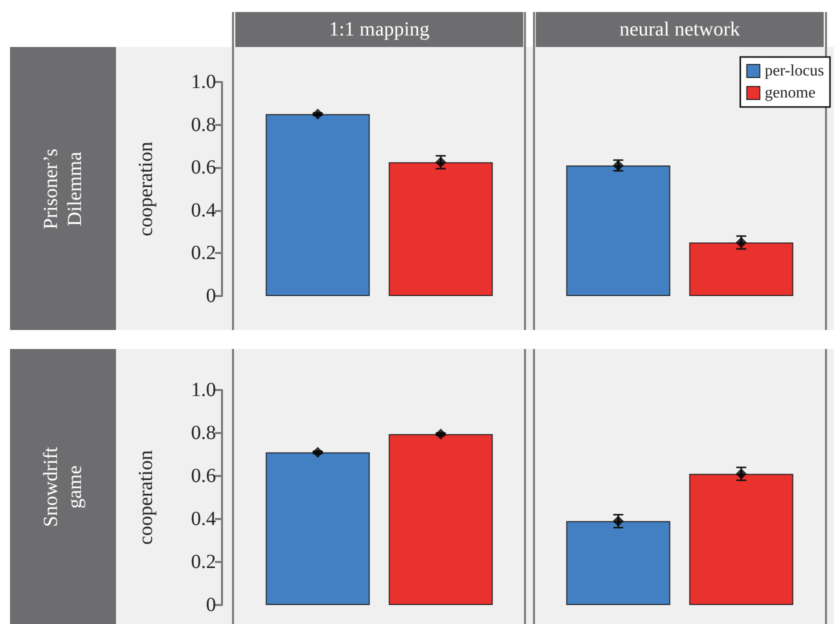 Image resolution: width=834 pixels, height=624 pixels. Describe the element at coordinates (379, 29) in the screenshot. I see `x-tick-label: 1:1 mapping` at that location.